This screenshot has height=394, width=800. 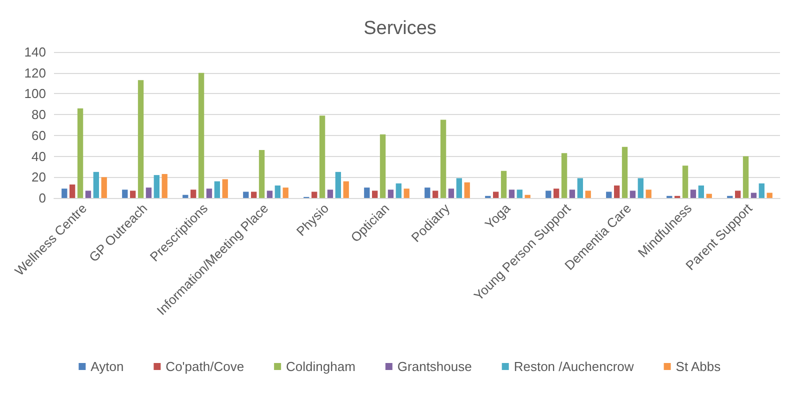 What do you see at coordinates (574, 366) in the screenshot?
I see `legend-label: Reston /Auchencrow` at bounding box center [574, 366].